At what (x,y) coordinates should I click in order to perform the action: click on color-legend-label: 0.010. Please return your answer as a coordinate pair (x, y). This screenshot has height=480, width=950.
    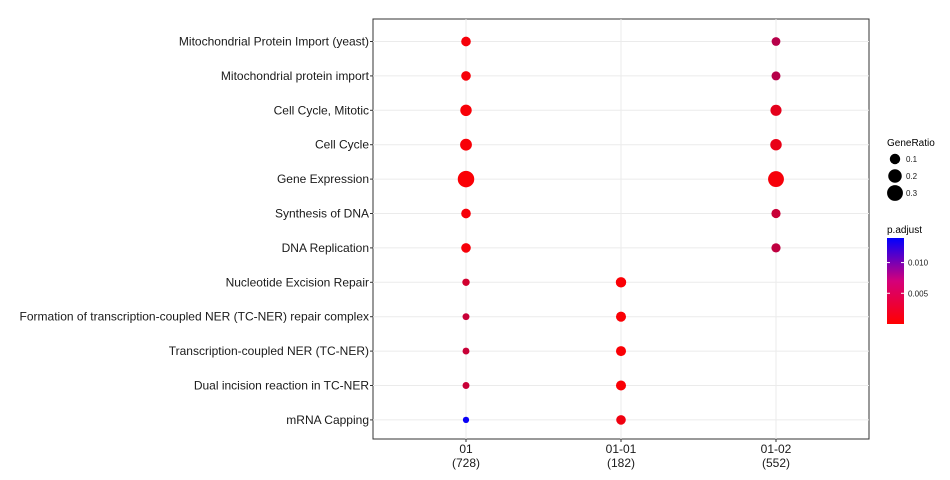
    Looking at the image, I should click on (918, 263).